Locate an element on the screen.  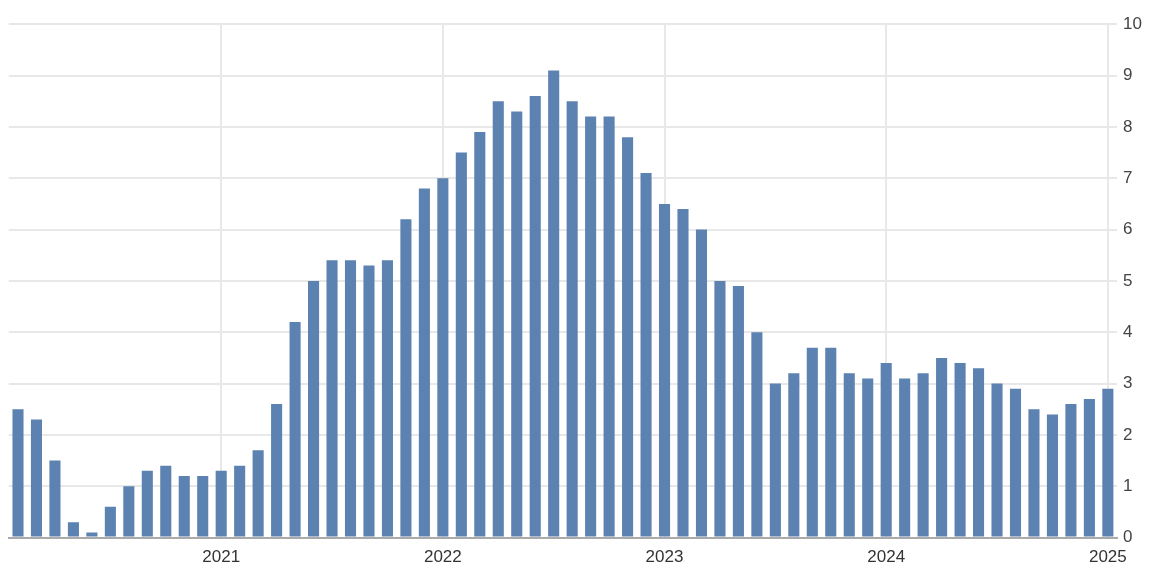
y-tick-label: 2 is located at coordinates (1128, 434).